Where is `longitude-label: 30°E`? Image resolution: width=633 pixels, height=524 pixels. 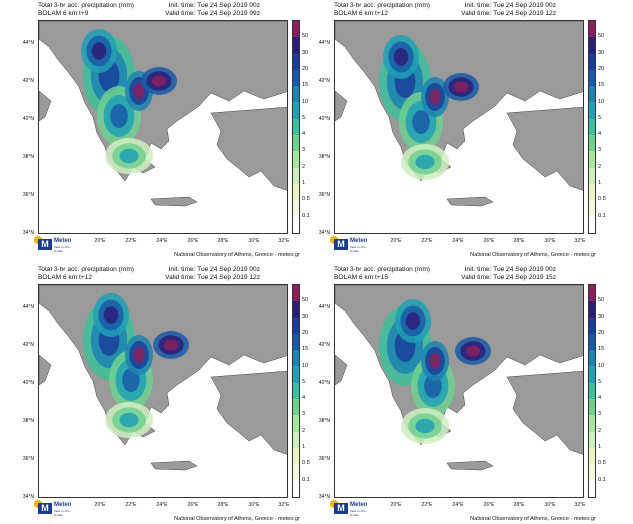 longitude-label: 30°E is located at coordinates (550, 505).